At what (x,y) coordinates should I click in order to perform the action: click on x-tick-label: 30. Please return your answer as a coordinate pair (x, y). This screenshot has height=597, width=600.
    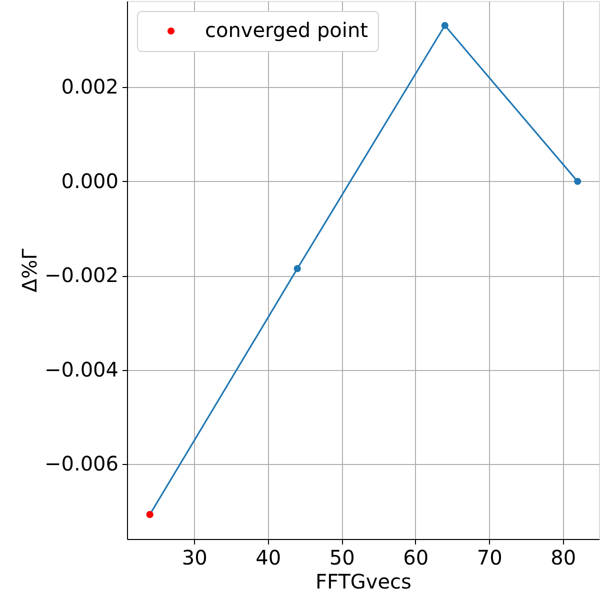
    Looking at the image, I should click on (195, 558).